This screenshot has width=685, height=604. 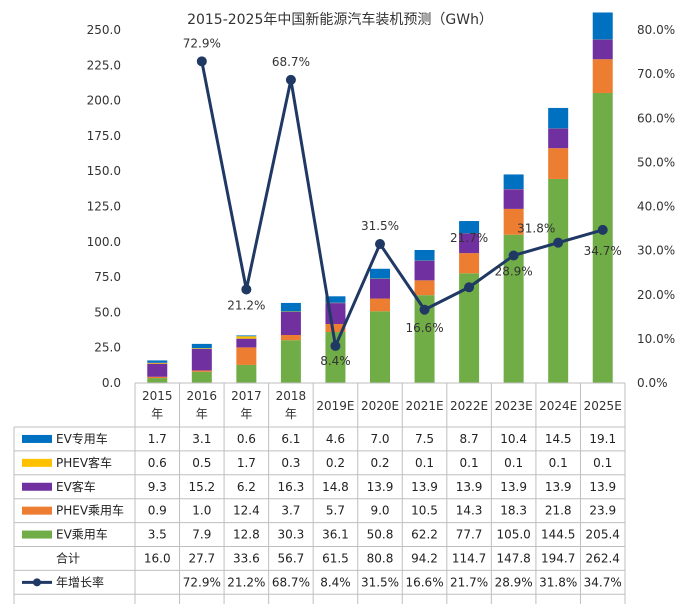 What do you see at coordinates (290, 439) in the screenshot?
I see `table-cell: 6.1` at bounding box center [290, 439].